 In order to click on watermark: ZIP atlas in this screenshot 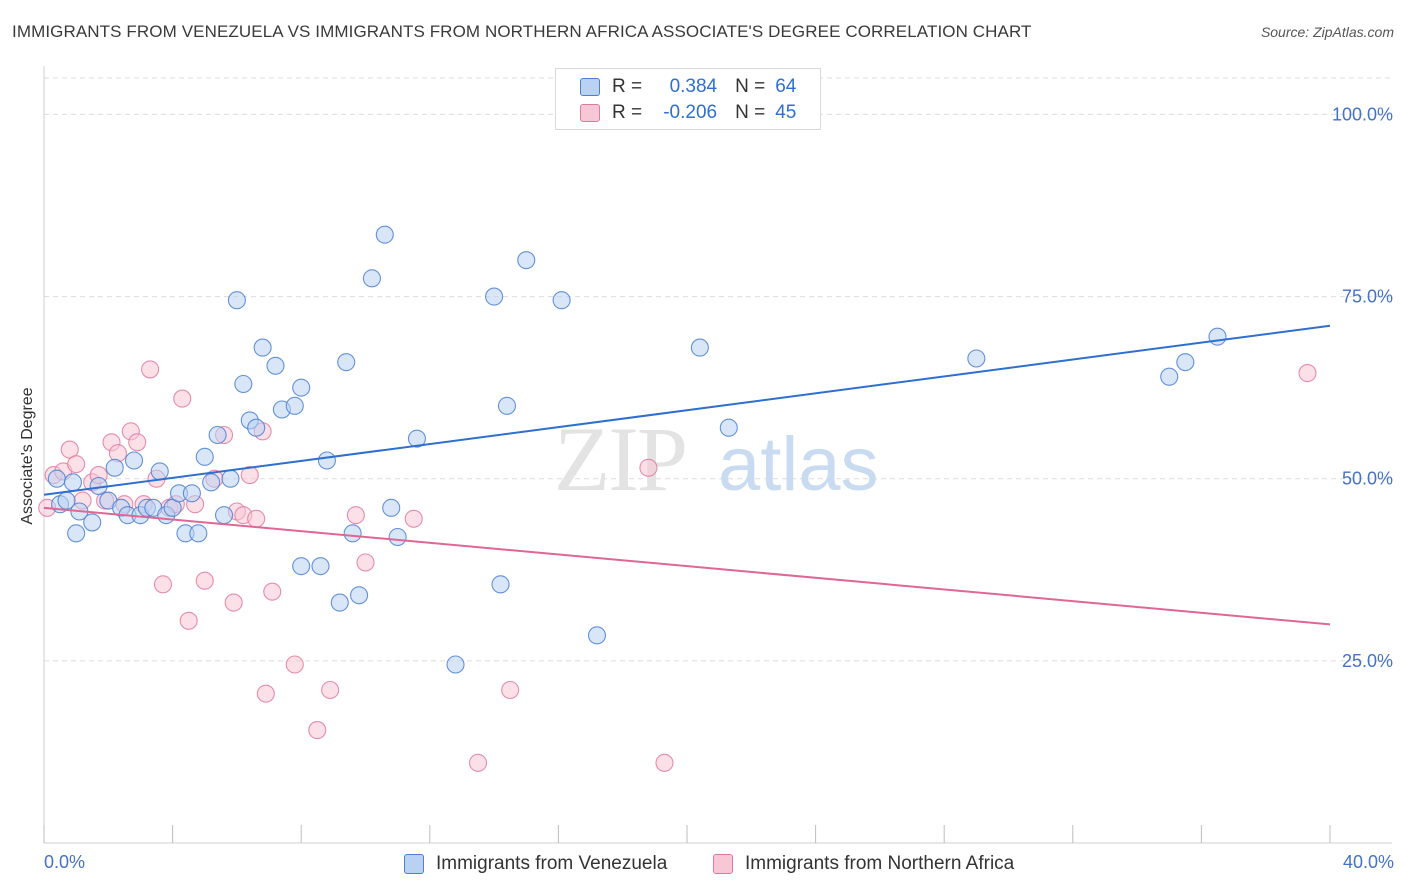, I will do `click(716, 459)`.